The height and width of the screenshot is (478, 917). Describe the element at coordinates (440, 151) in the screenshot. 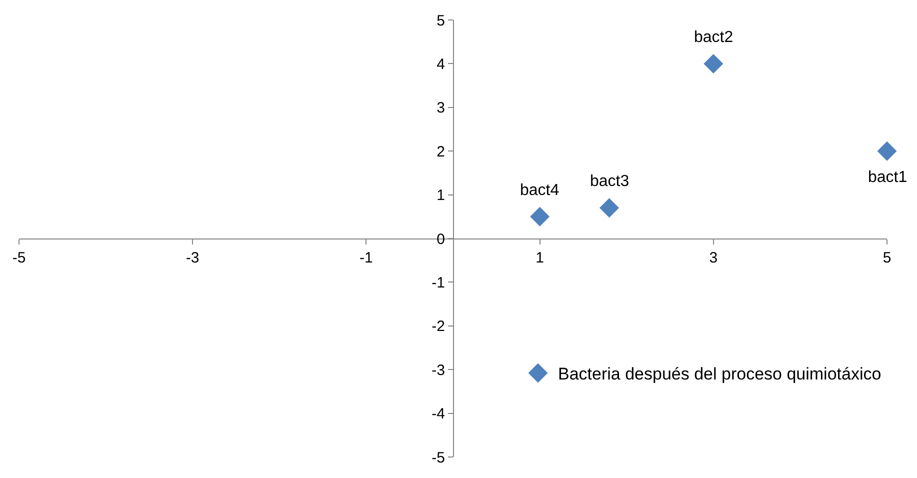

I see `y-tick-label: 2` at that location.